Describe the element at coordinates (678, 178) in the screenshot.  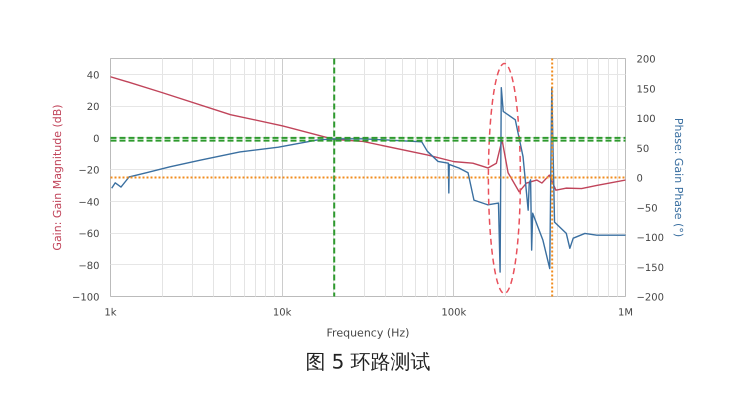
I see `y2-axis-title: Phase: Gain Phase (°)` at that location.